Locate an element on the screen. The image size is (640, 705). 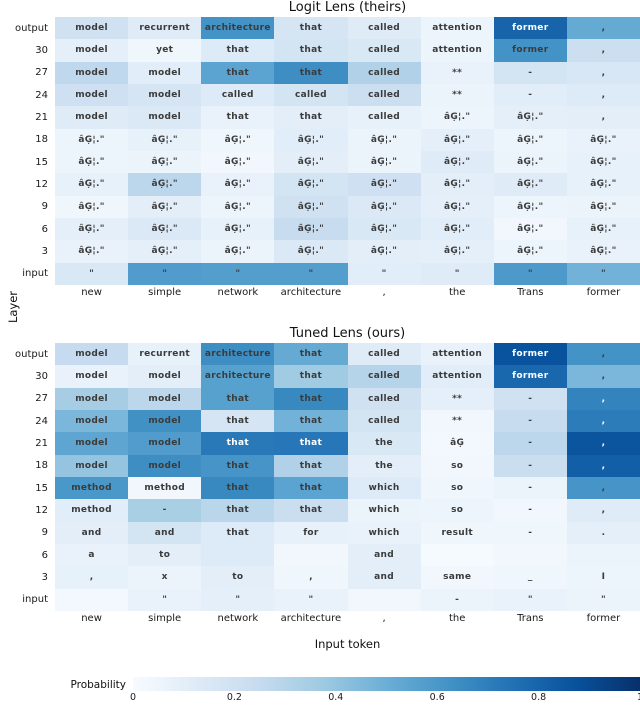
heatmap-row: 30 model yet that that called attention former, is located at coordinates (320, 50).